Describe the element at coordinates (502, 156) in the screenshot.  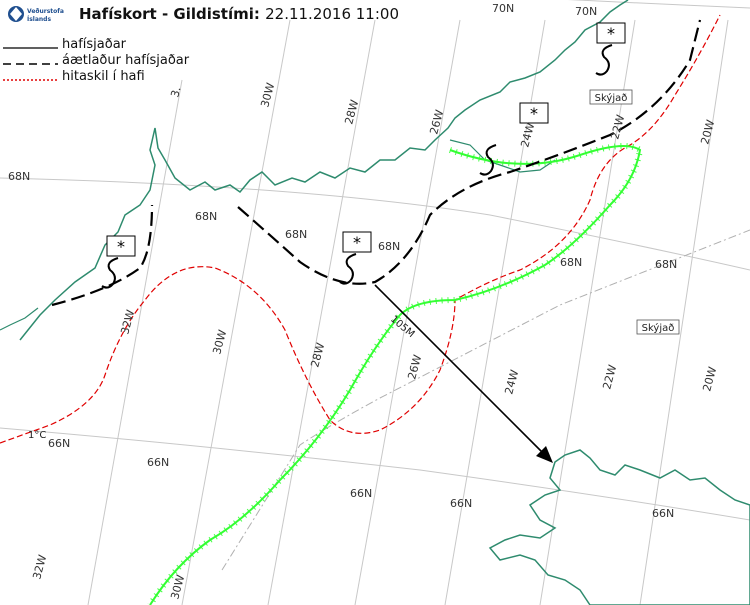
I see `island-fragment` at that location.